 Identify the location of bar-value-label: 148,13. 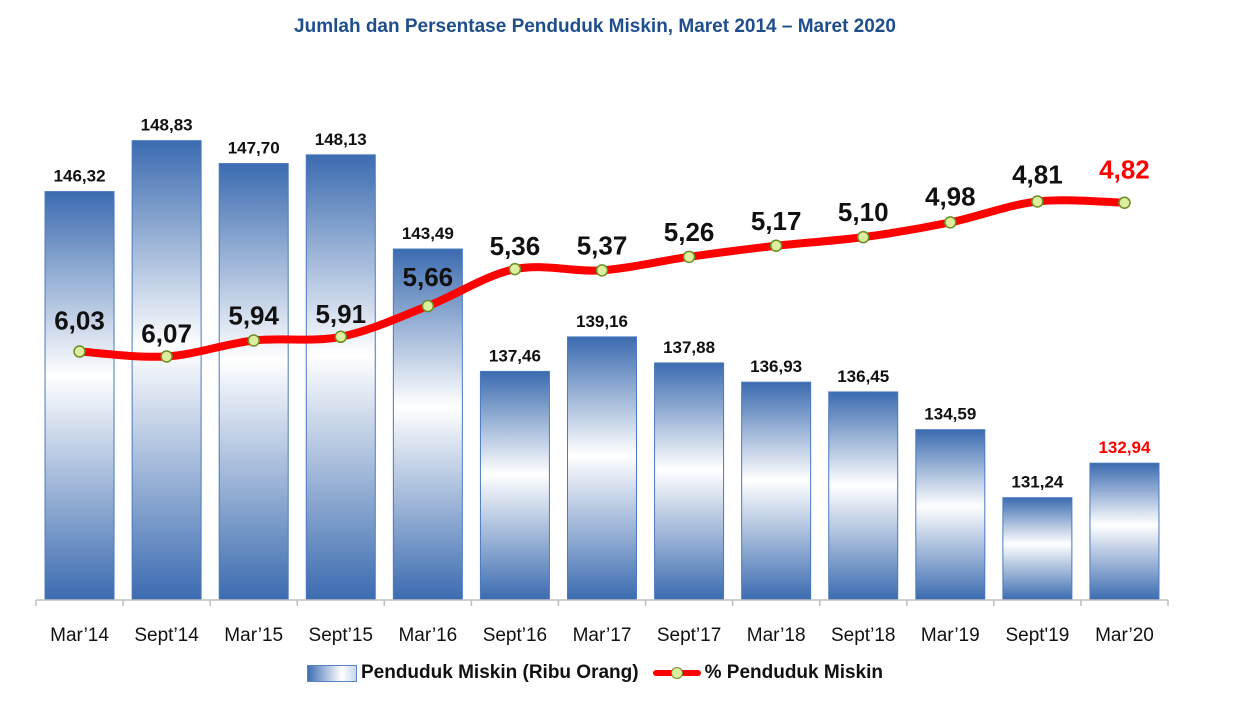
(341, 139).